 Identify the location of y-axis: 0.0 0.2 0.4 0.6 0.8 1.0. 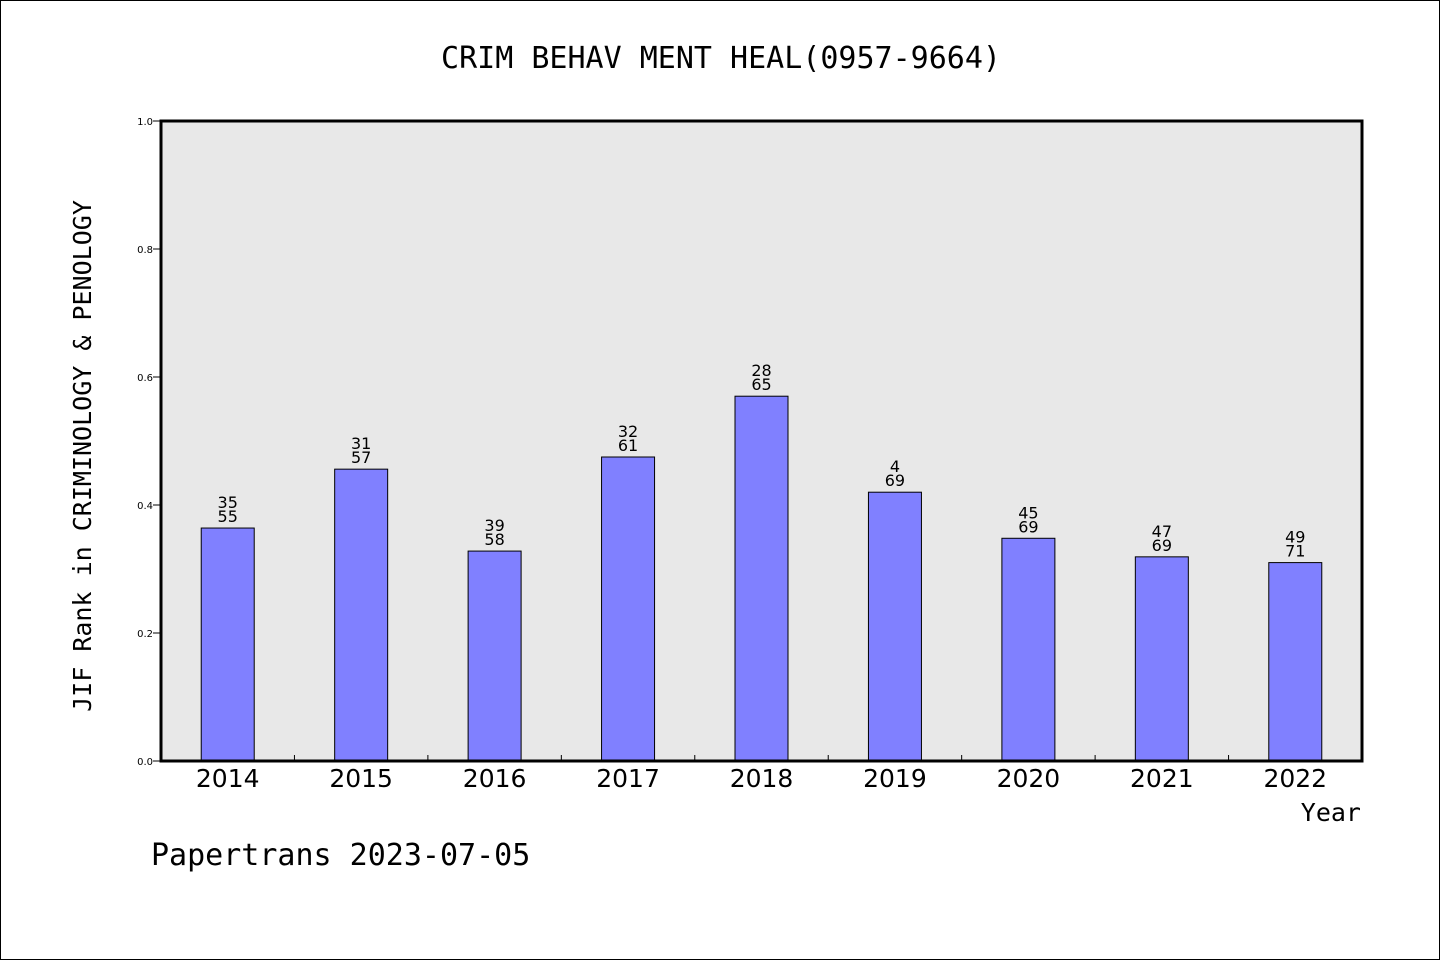
(149, 442).